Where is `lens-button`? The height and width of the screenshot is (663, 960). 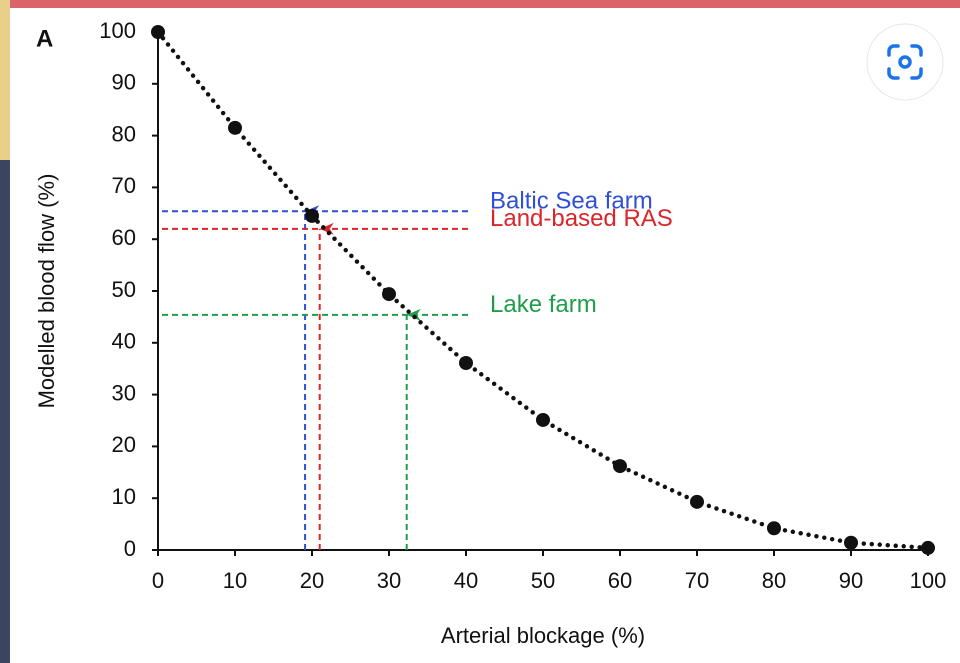
lens-button is located at coordinates (905, 62).